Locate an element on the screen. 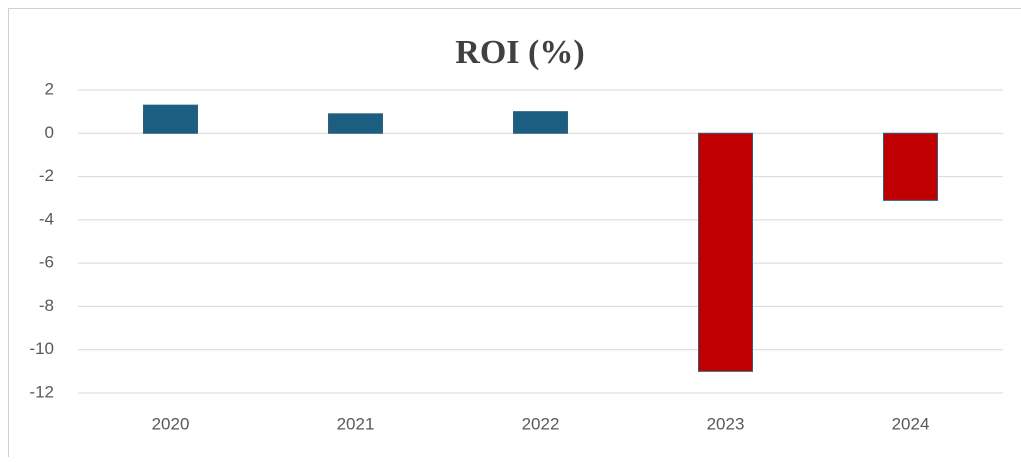 The width and height of the screenshot is (1021, 462). chart-title: ROI (%) is located at coordinates (519, 52).